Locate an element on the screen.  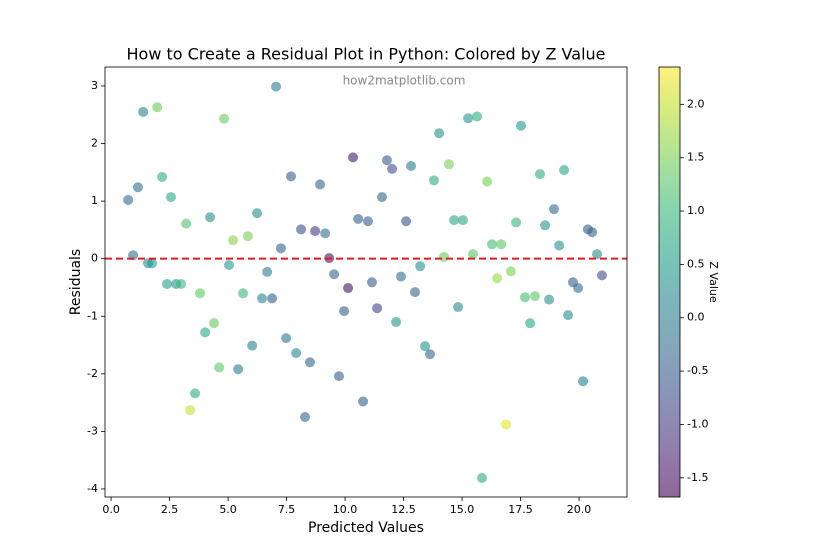
colorbar-tick-label: 1.0 is located at coordinates (696, 210).